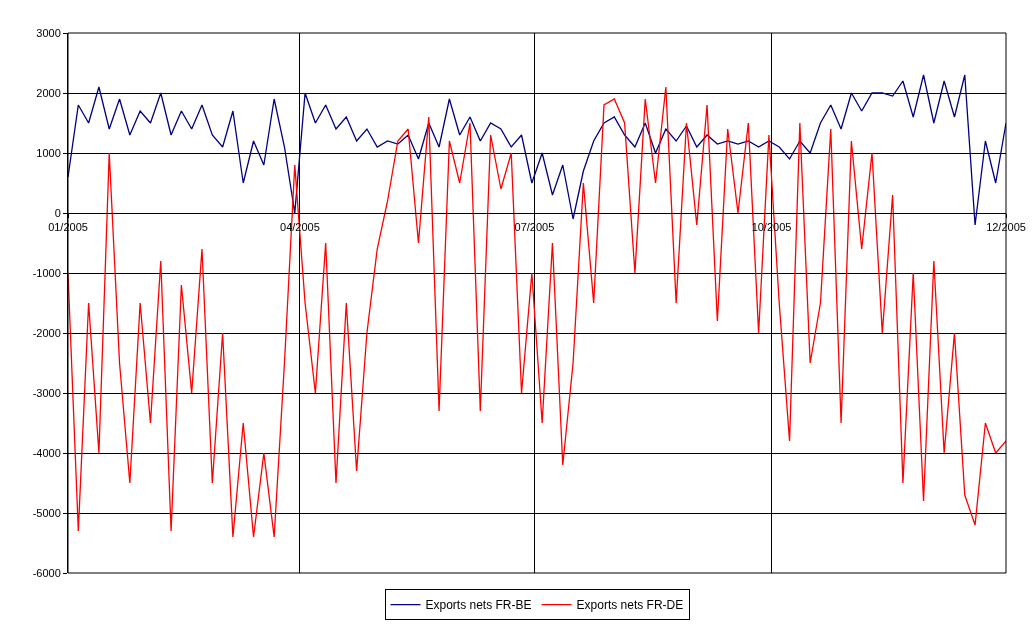 This screenshot has height=632, width=1034. What do you see at coordinates (46, 332) in the screenshot?
I see `y-tick-label: -2000` at bounding box center [46, 332].